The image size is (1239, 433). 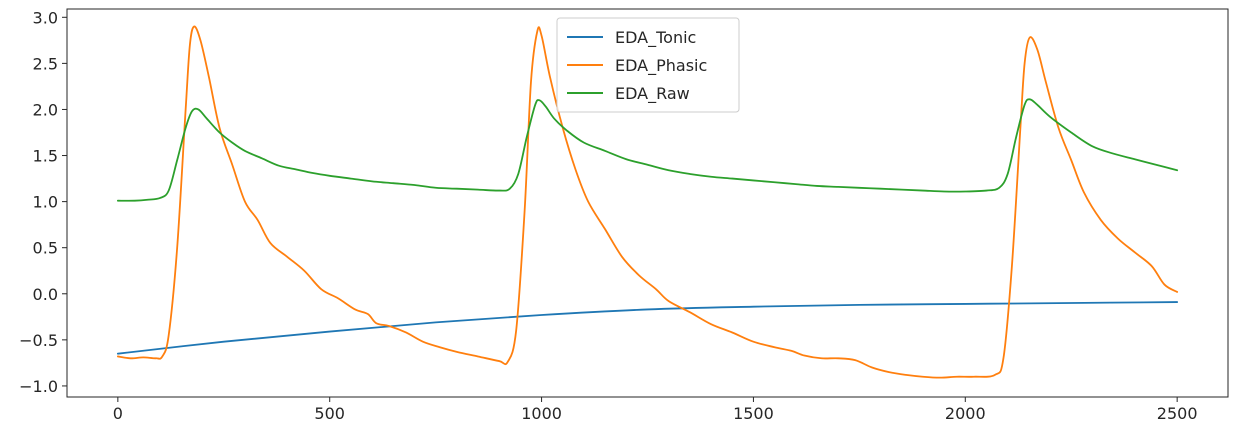 I want to click on legend-label: EDA_Raw, so click(x=652, y=94).